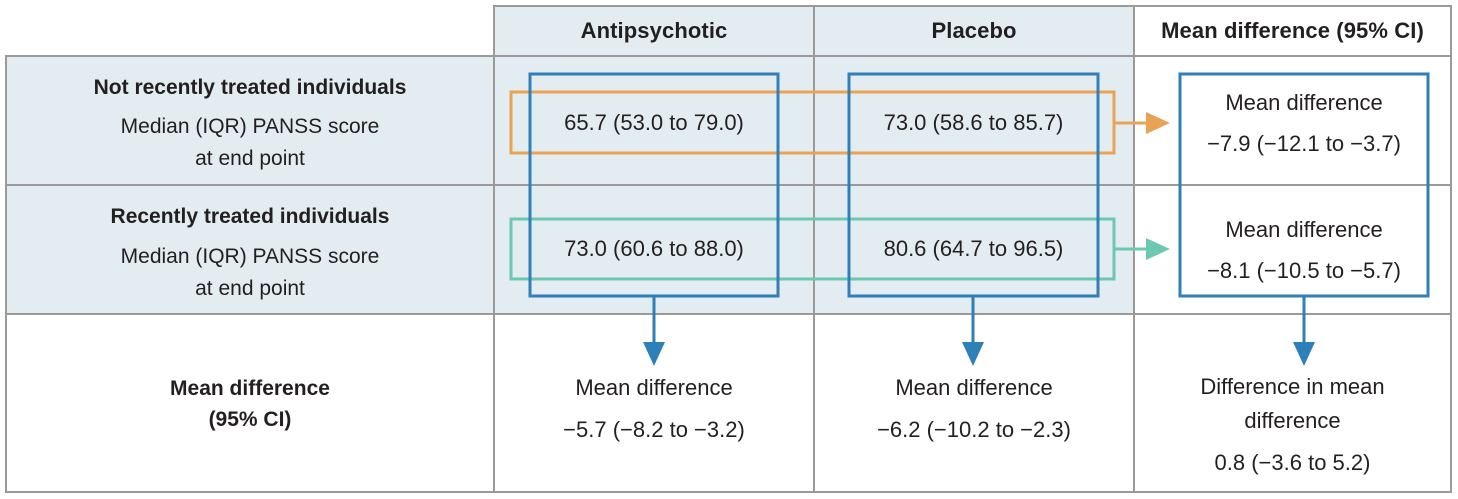 The image size is (1458, 499). Describe the element at coordinates (728, 492) in the screenshot. I see `grid-line-bottom` at that location.